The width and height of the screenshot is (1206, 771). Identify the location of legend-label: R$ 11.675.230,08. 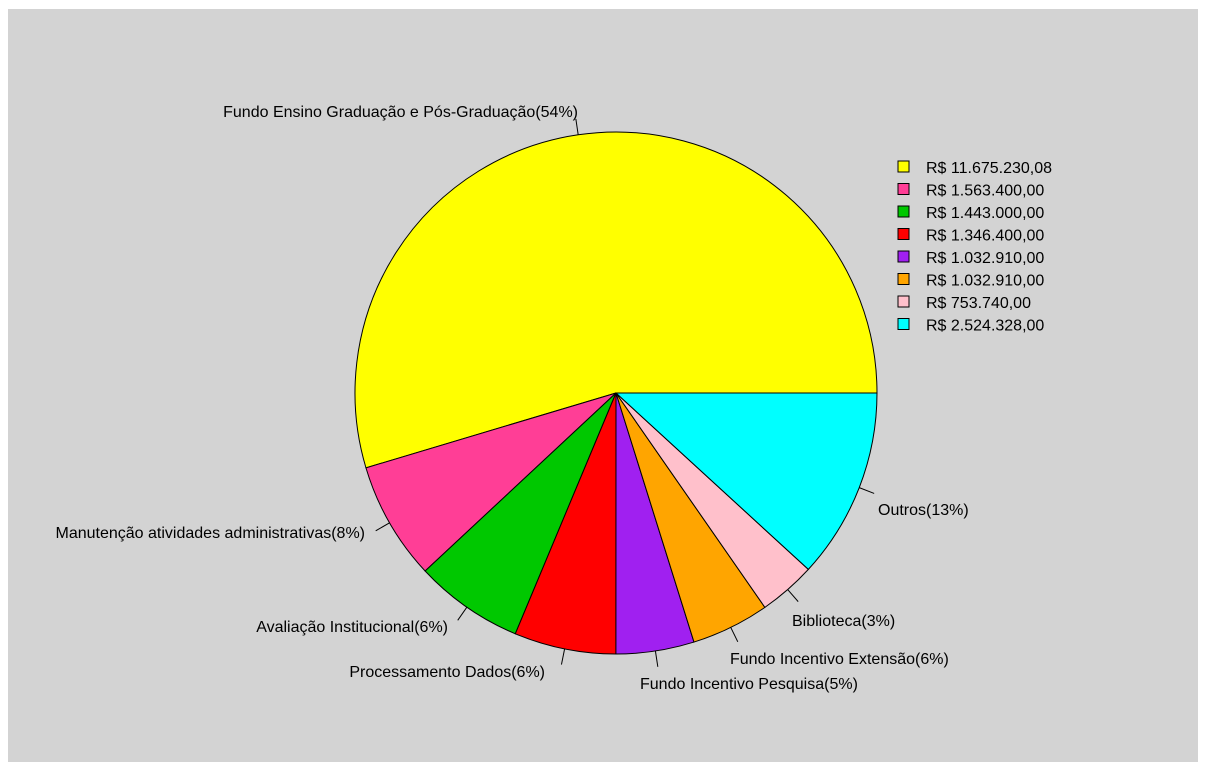
(989, 168).